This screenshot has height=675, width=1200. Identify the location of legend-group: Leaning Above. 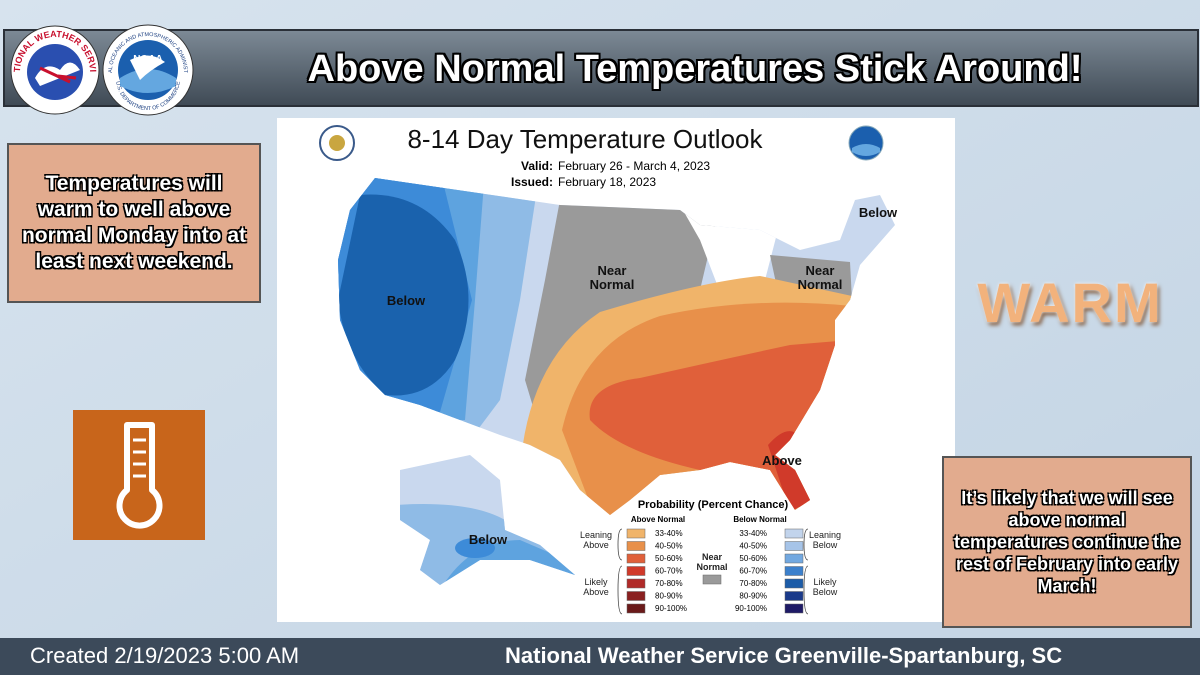
(596, 540).